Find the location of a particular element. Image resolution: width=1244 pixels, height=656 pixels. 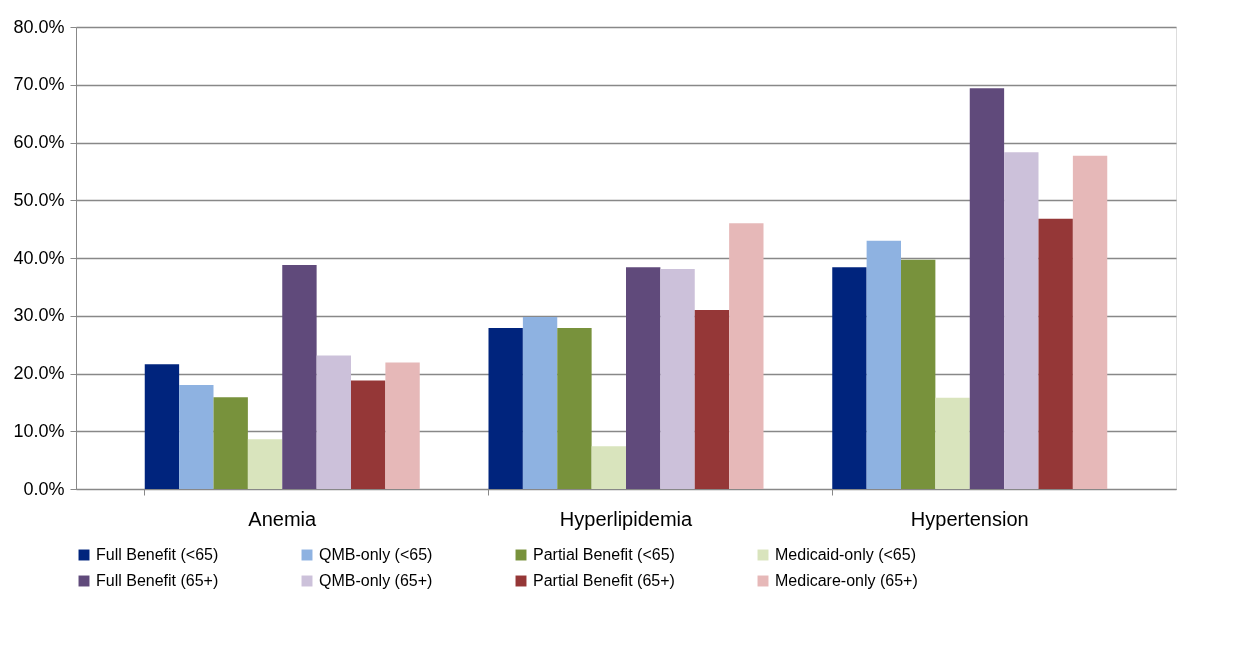

legend-label: Full Benefit (<65) is located at coordinates (157, 554).